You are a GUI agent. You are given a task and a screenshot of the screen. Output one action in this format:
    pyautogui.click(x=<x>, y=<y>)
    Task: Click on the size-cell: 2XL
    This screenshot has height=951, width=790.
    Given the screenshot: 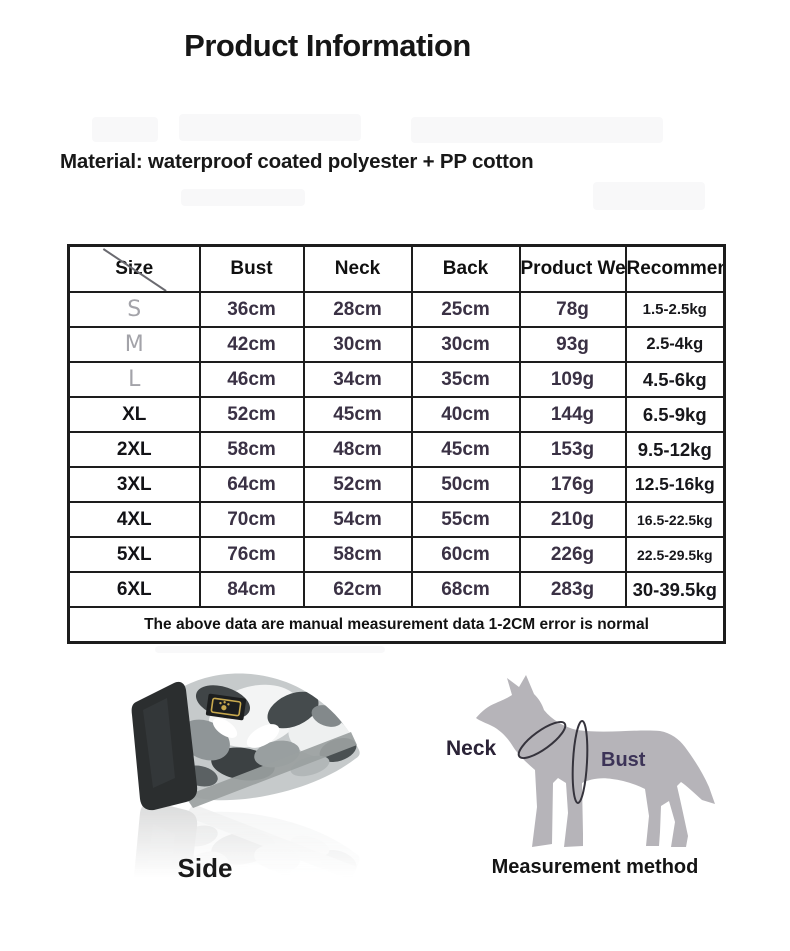 What is the action you would take?
    pyautogui.click(x=134, y=449)
    